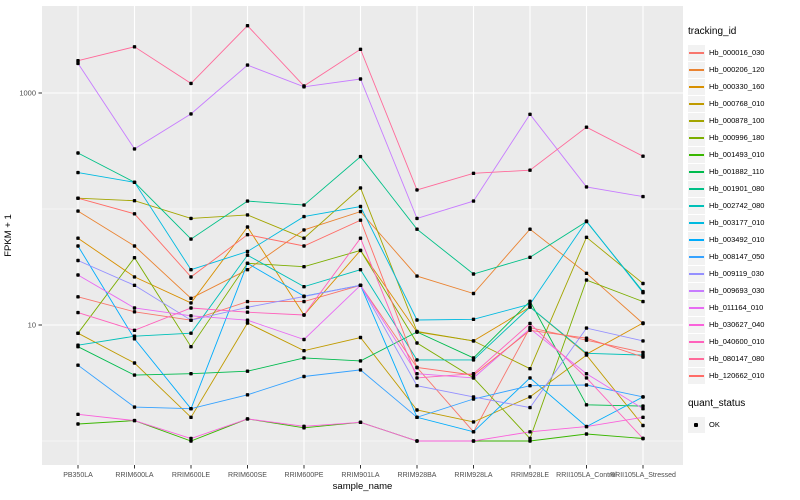 The image size is (800, 500). I want to click on x-tick-label: RRIM928LA, so click(473, 475).